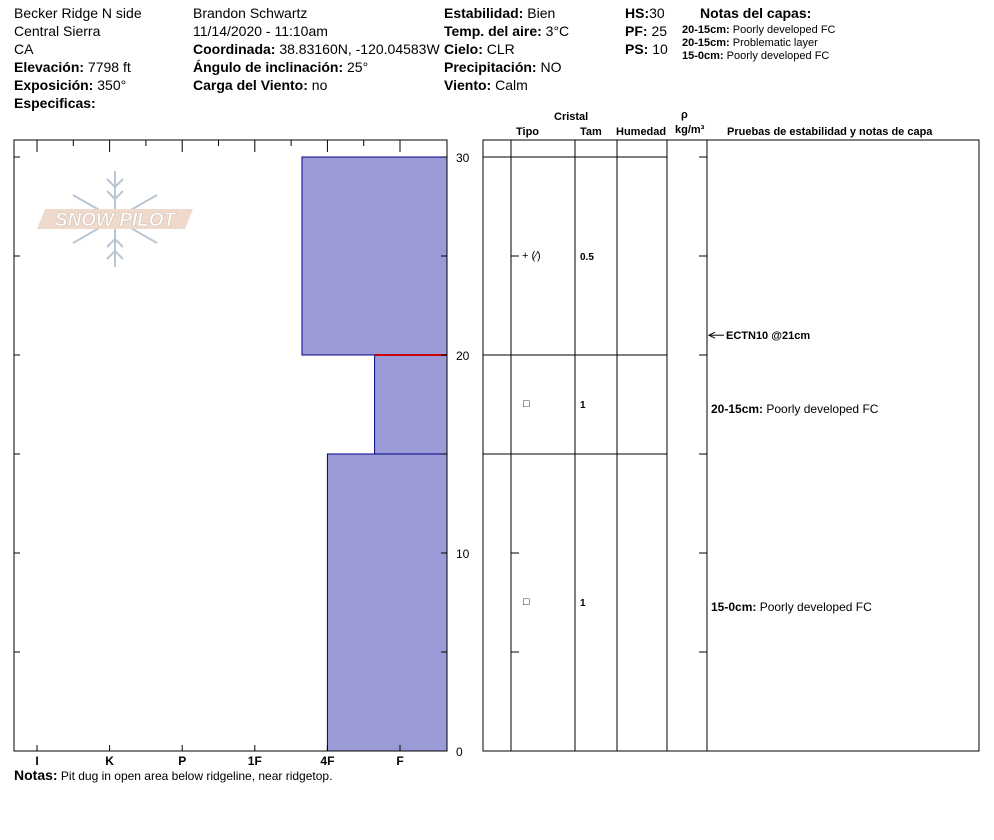 The width and height of the screenshot is (994, 840). I want to click on pf-label: PF:, so click(636, 31).